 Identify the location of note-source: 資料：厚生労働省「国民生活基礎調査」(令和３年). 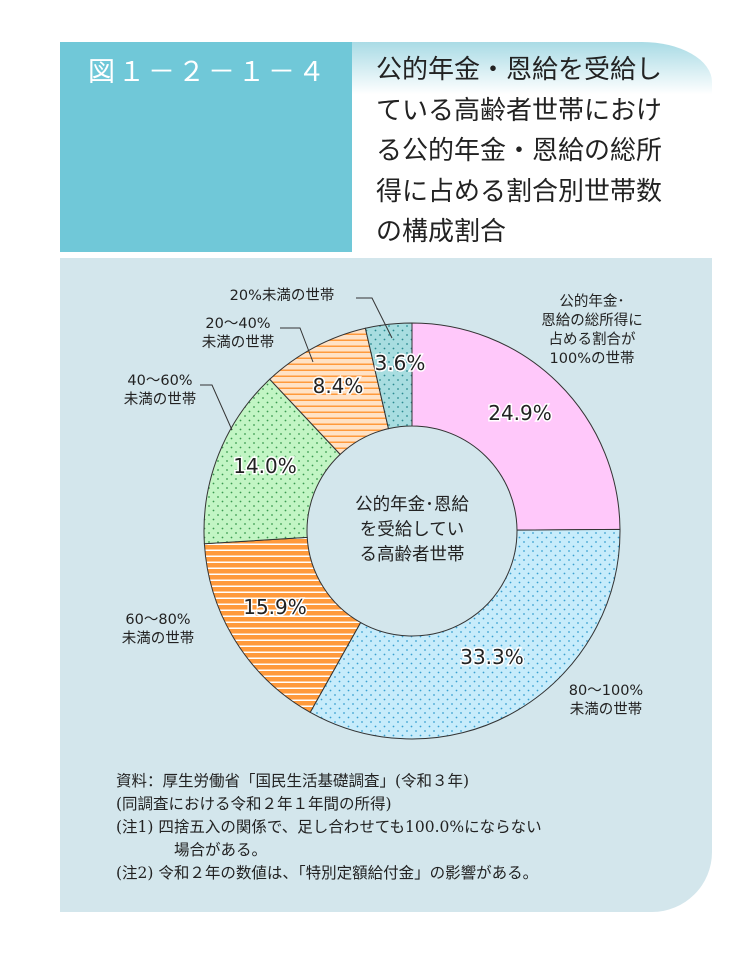
(293, 781).